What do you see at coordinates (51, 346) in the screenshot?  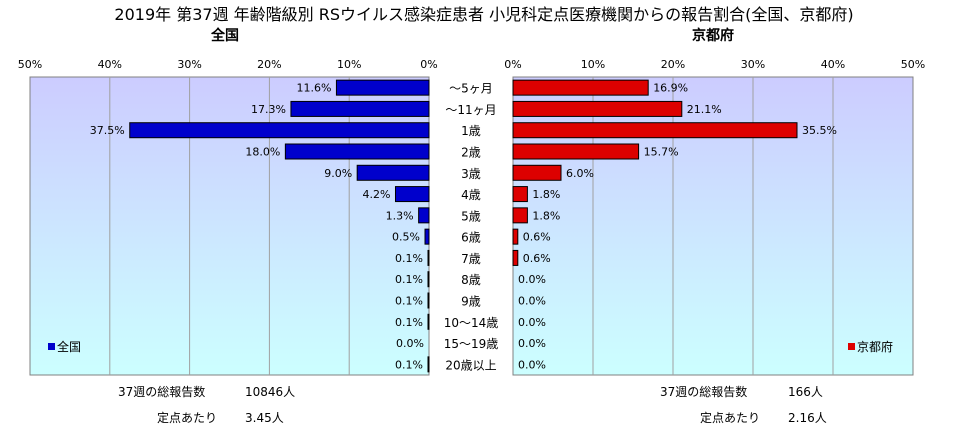 I see `national-legend-swatch` at bounding box center [51, 346].